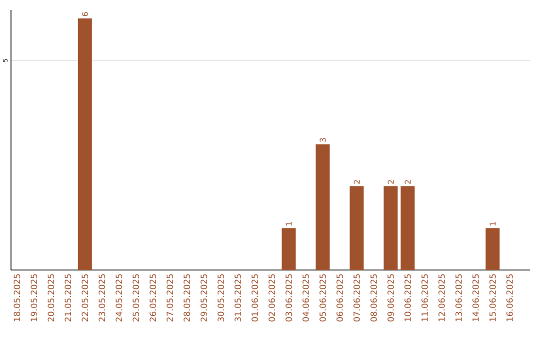  What do you see at coordinates (509, 298) in the screenshot?
I see `x-tick-label: 16.06.2025` at bounding box center [509, 298].